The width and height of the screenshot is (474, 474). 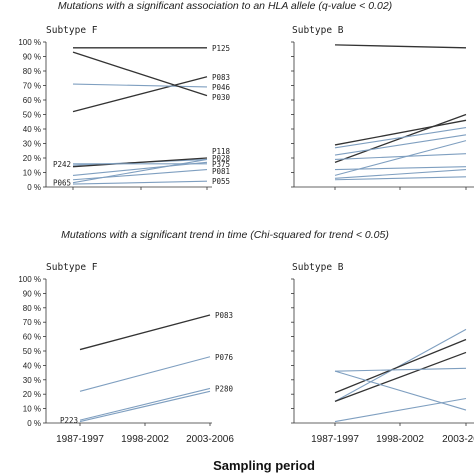 I want to click on series-line-p046, so click(x=140, y=85).